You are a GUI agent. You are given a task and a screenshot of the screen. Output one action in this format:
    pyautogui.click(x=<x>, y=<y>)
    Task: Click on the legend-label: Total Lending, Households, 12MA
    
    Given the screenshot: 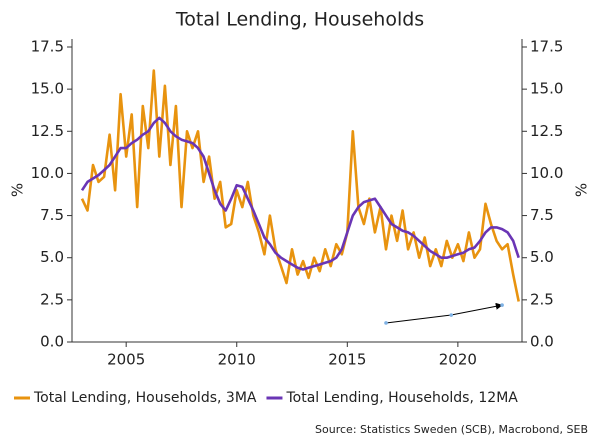 What is the action you would take?
    pyautogui.click(x=401, y=398)
    